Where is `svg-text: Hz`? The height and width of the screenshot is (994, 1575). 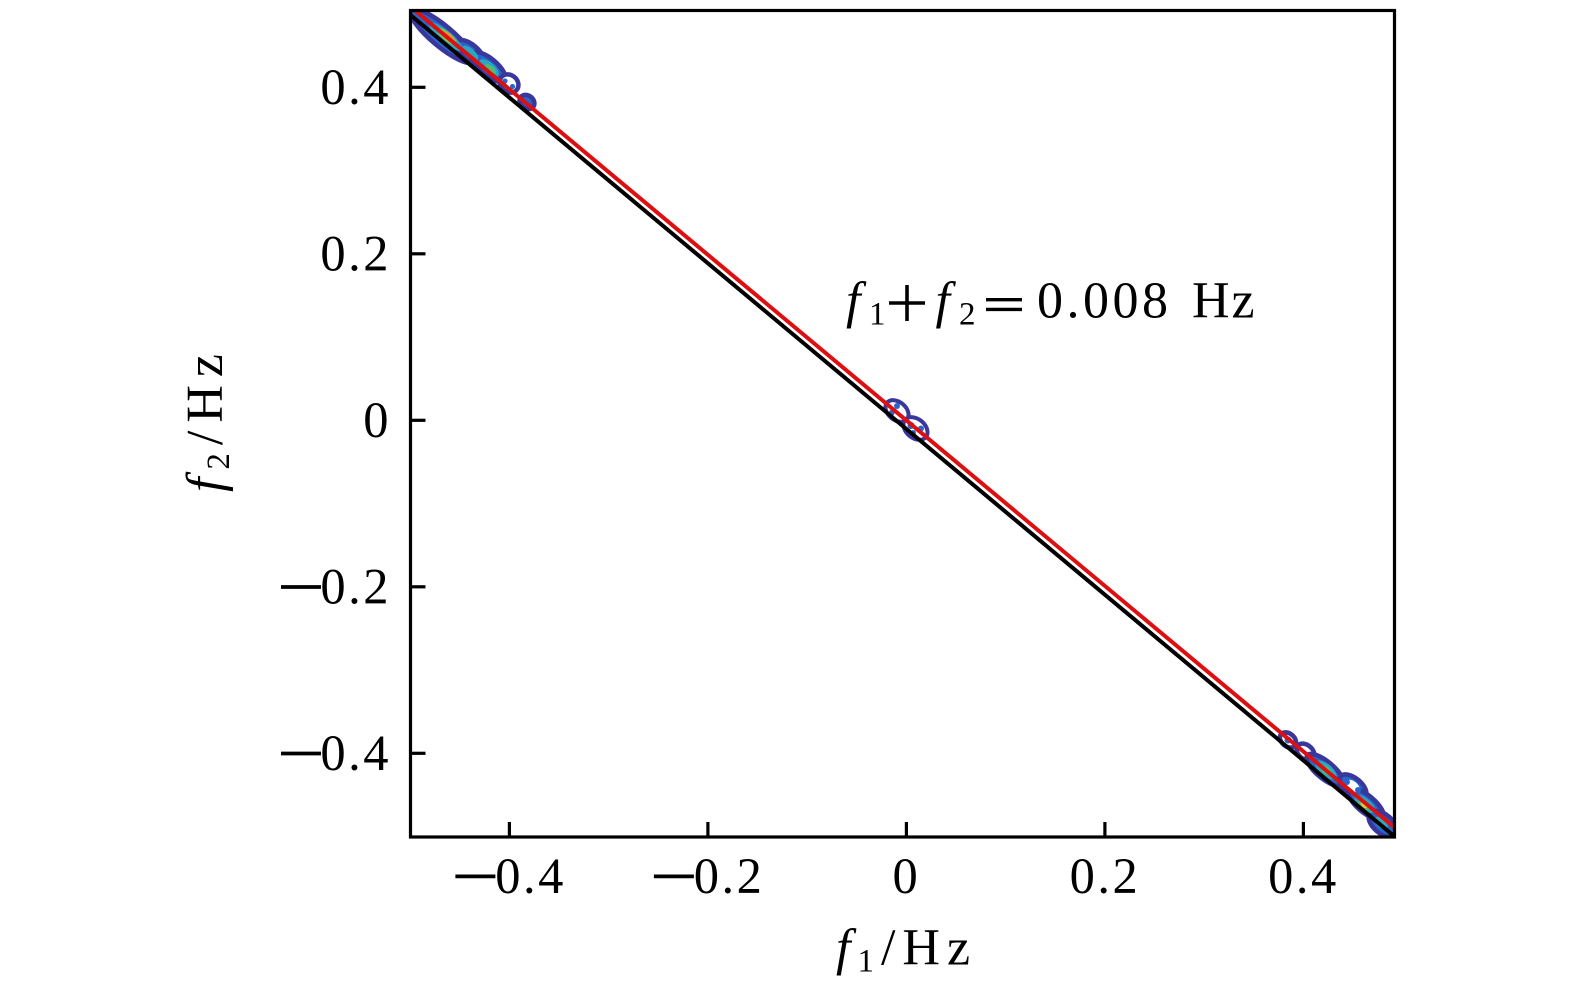
svg-text: Hz is located at coordinates (1224, 301).